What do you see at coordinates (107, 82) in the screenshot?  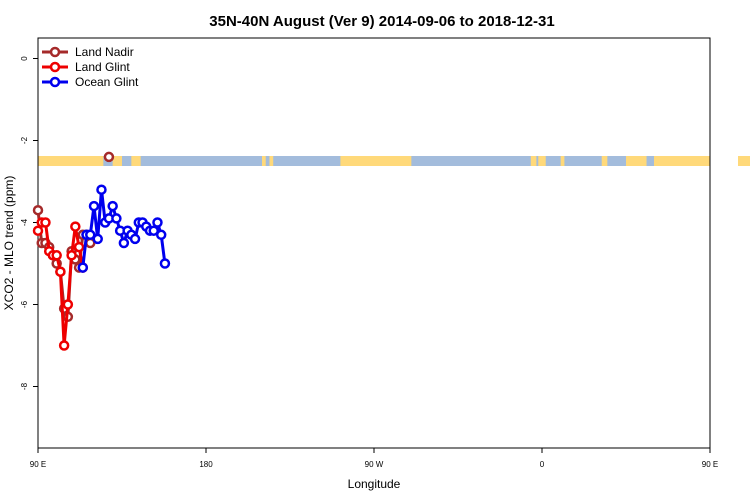 I see `legend-label: Ocean Glint` at bounding box center [107, 82].